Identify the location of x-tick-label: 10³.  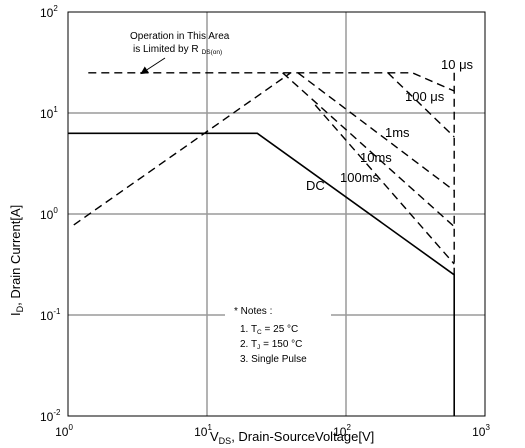
(481, 431).